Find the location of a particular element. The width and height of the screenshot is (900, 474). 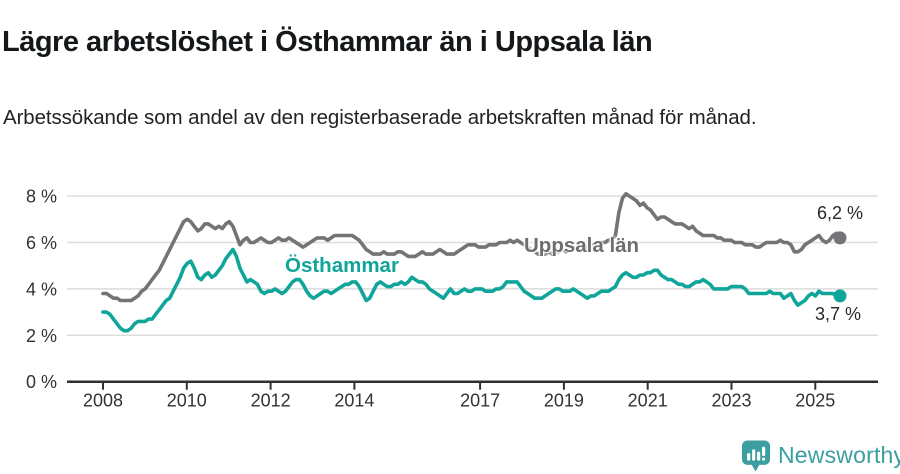

x-axis-tick-label: 2023 is located at coordinates (731, 401).